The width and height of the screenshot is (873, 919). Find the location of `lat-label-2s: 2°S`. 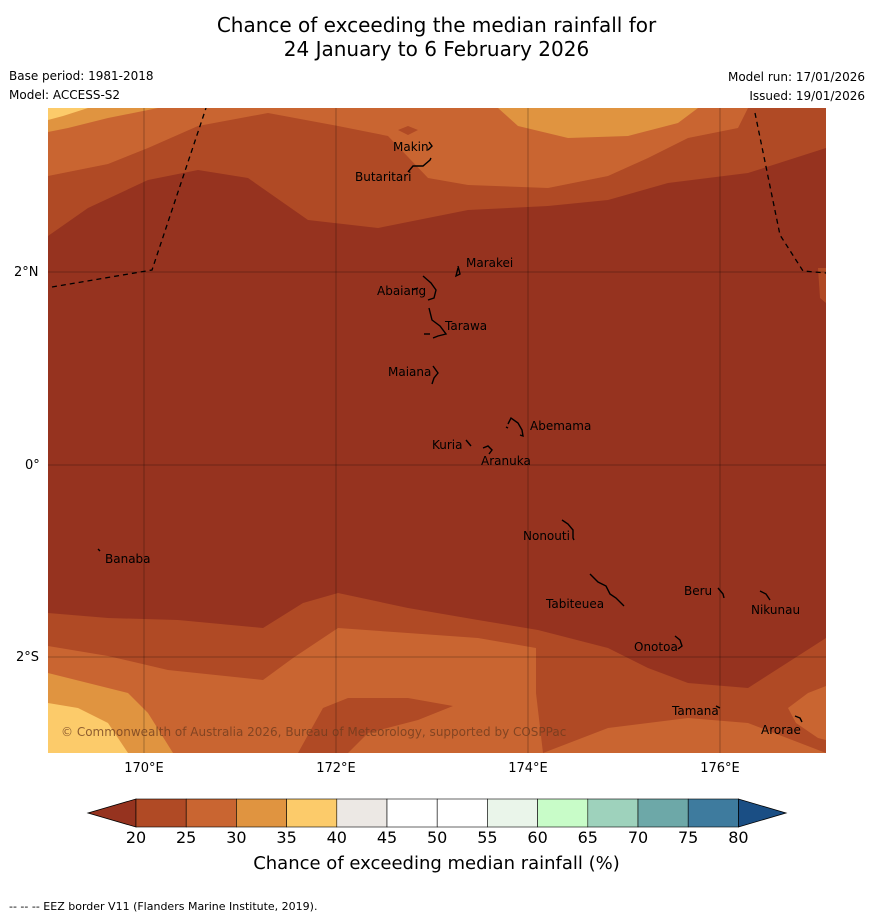

lat-label-2s: 2°S is located at coordinates (28, 657).